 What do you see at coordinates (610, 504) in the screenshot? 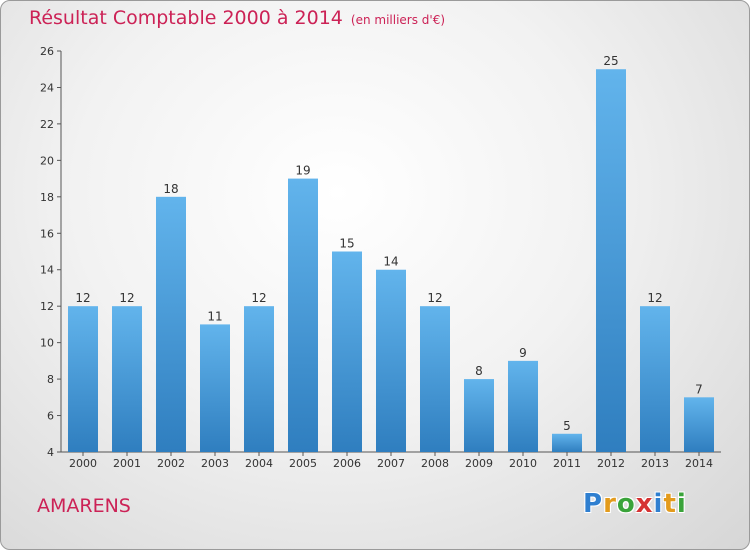
I see `logo-letter: r` at bounding box center [610, 504].